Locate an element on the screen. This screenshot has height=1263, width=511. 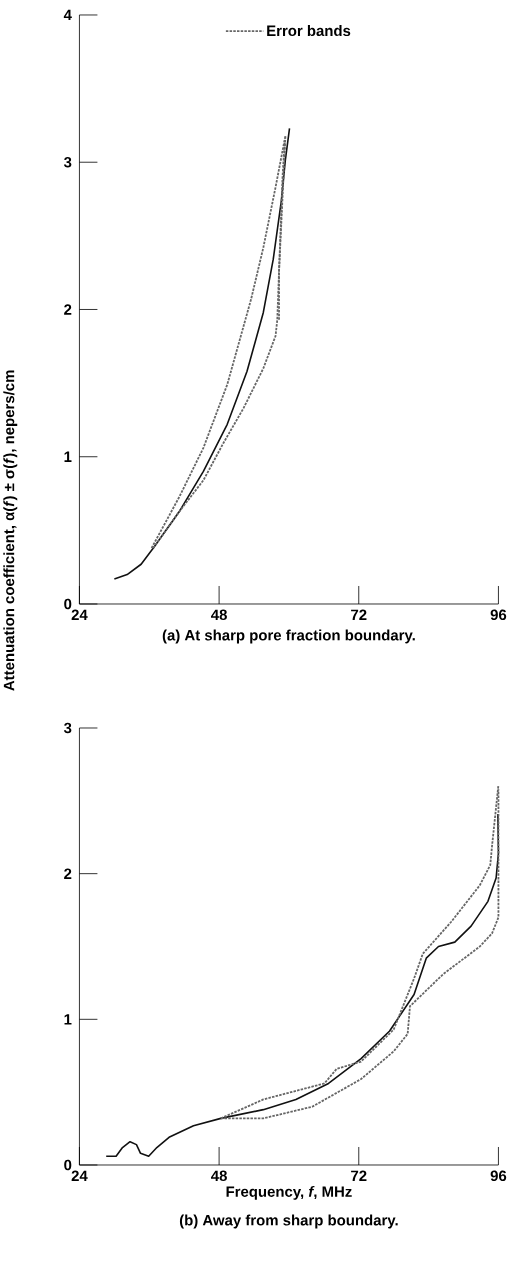
x-axis-title: Frequency, f, MHz is located at coordinates (289, 1192).